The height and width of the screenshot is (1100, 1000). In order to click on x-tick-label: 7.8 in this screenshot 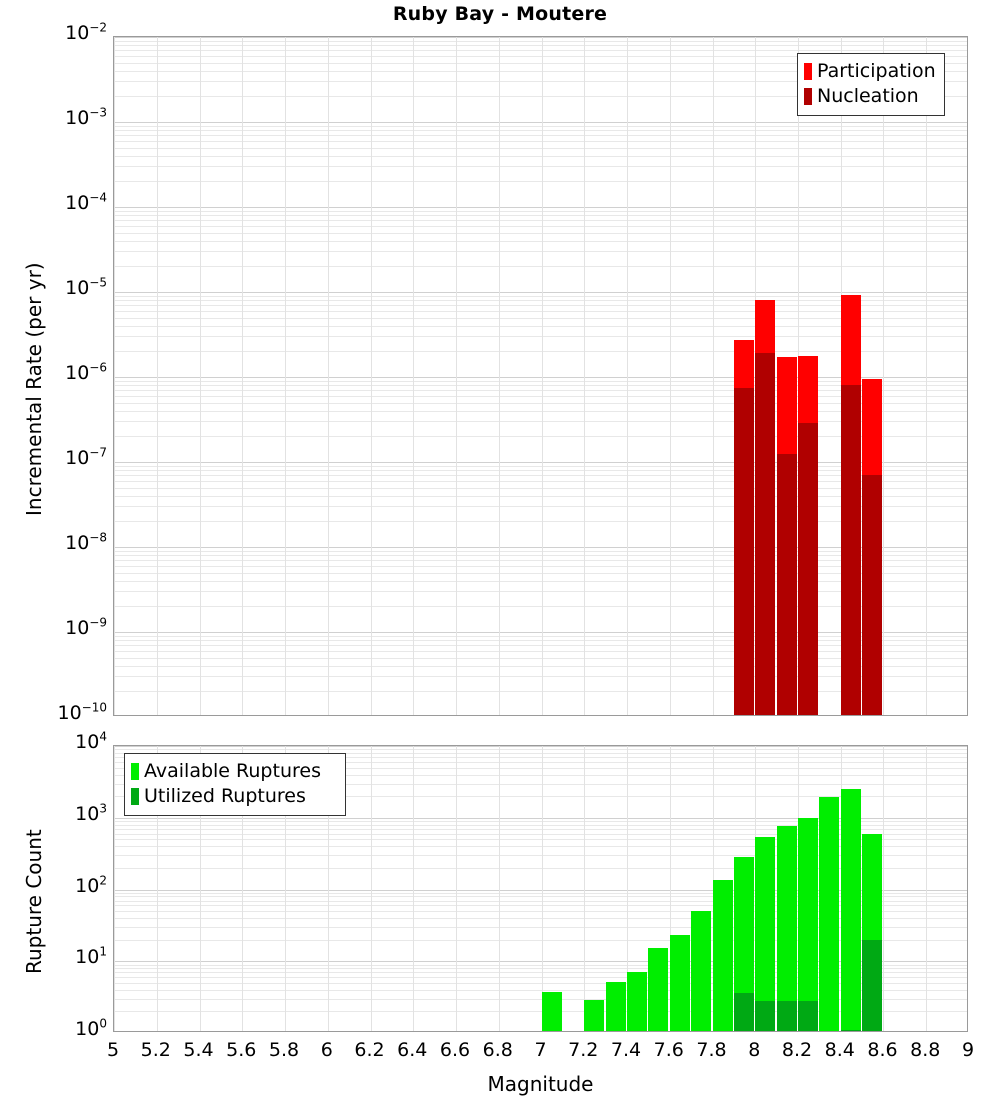, I will do `click(711, 1050)`.